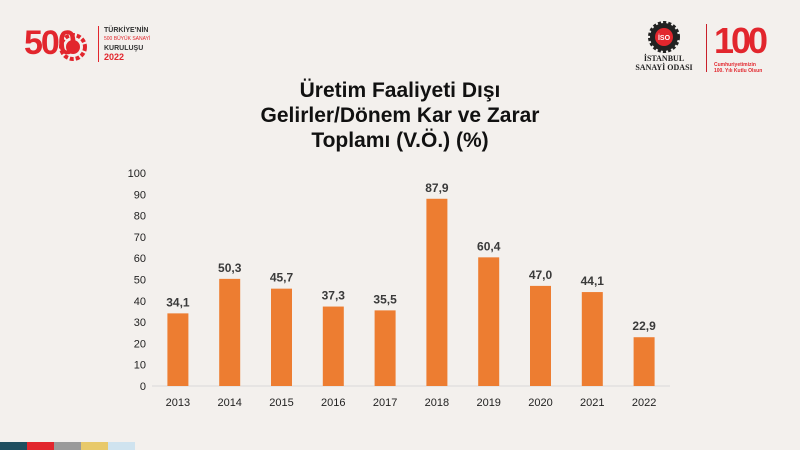 The height and width of the screenshot is (450, 800). What do you see at coordinates (593, 281) in the screenshot?
I see `data-label: 44,1` at bounding box center [593, 281].